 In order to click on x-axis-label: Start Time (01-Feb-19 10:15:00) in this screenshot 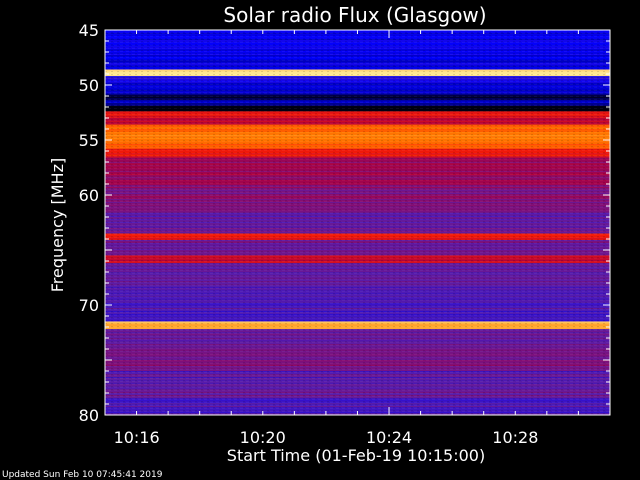, I will do `click(356, 455)`.